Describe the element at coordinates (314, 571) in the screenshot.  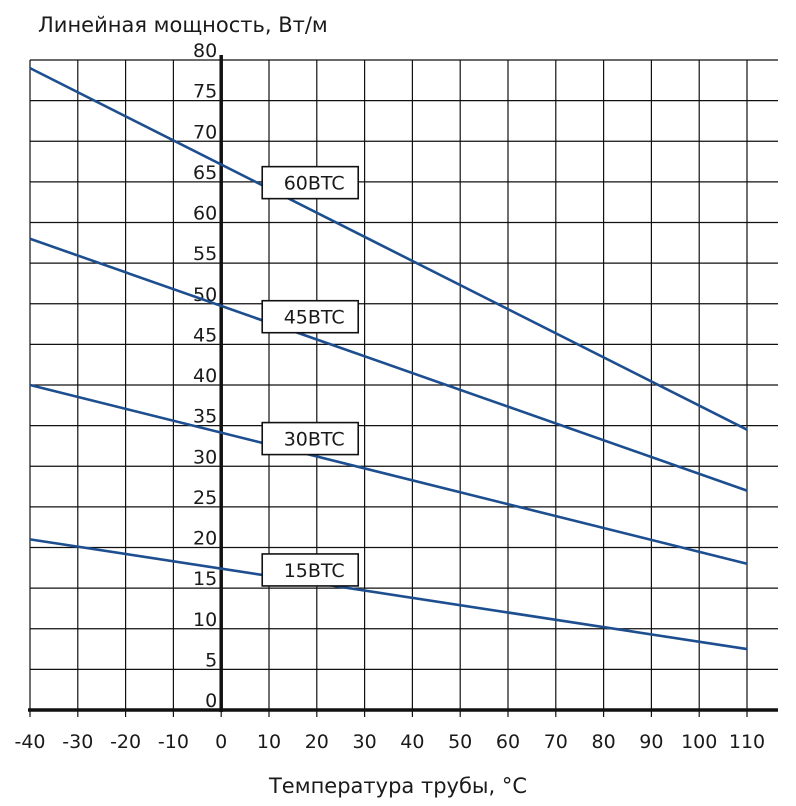
I see `series-label-15BTC: 15BTC` at that location.